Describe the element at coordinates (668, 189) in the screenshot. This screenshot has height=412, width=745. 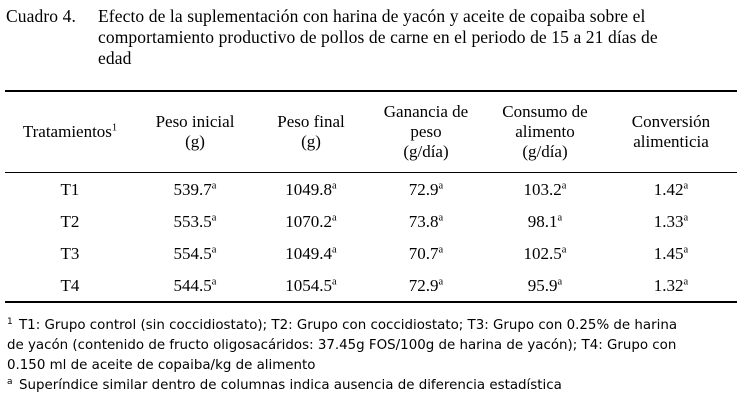
I see `cell-value: 1.42` at that location.